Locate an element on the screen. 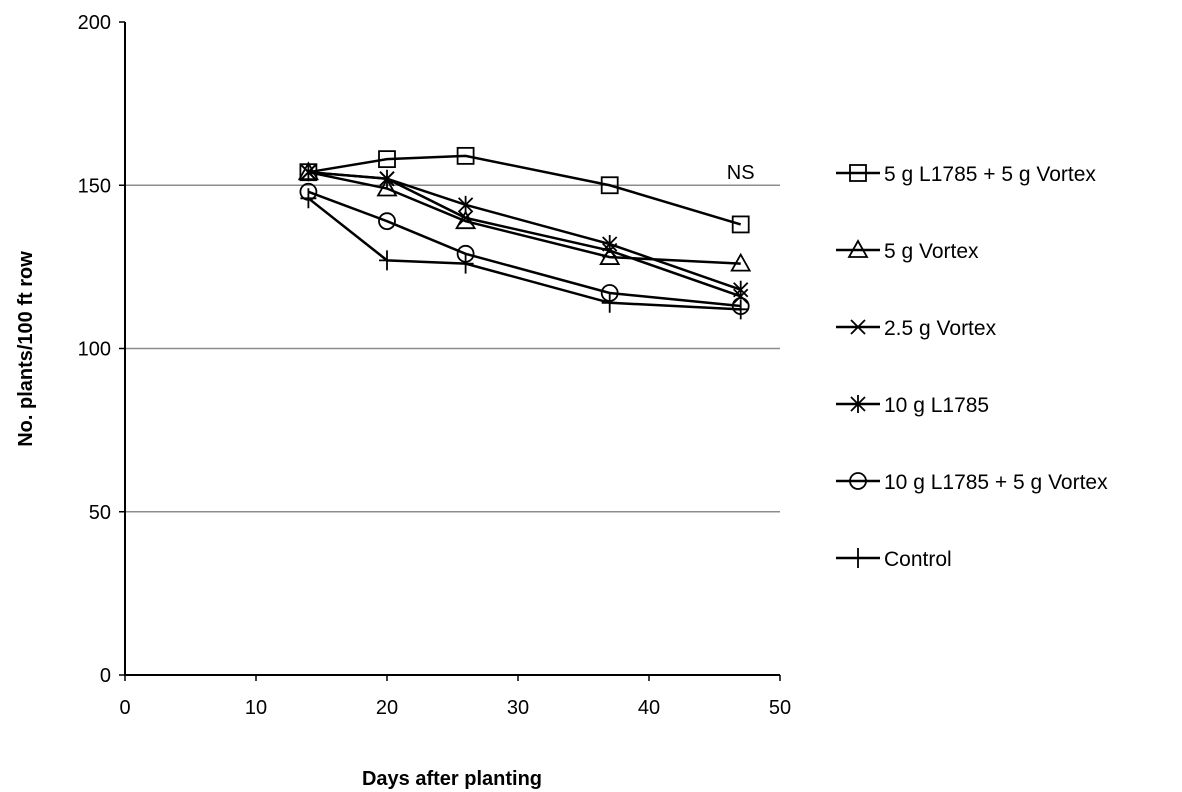 This screenshot has width=1182, height=792. legend-item: Control is located at coordinates (894, 559).